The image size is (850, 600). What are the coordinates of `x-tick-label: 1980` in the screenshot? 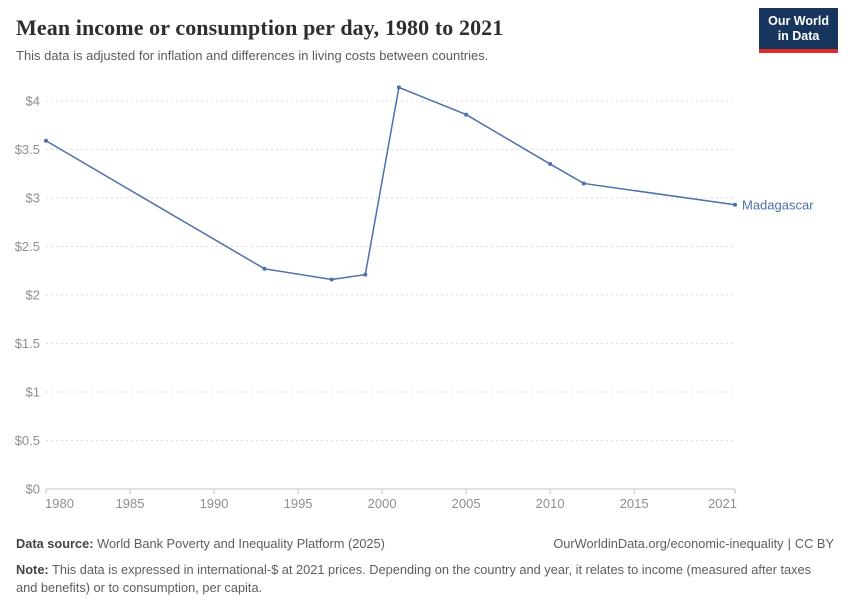 It's located at (59, 503).